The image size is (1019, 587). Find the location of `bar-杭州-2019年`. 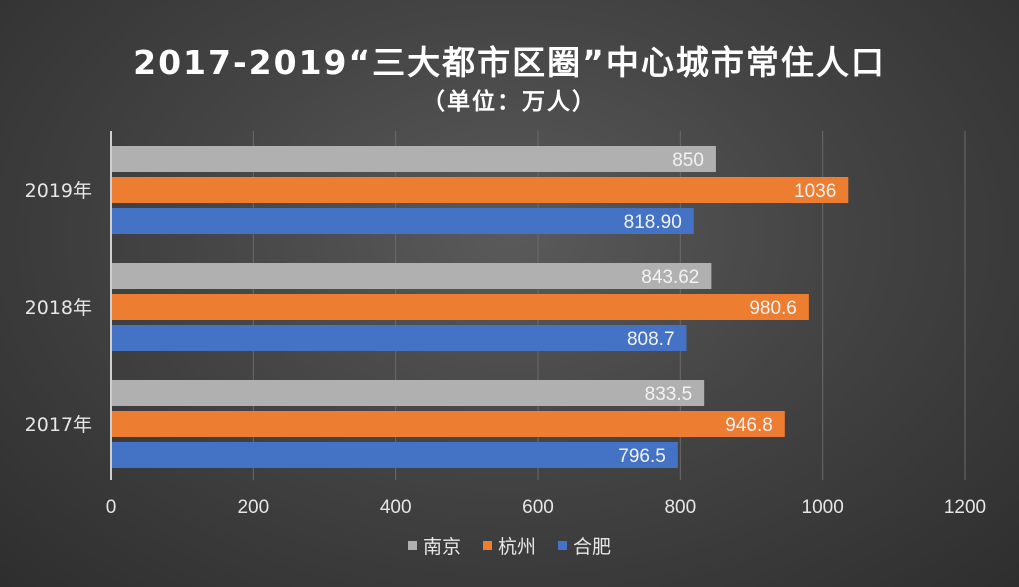

bar-杭州-2019年 is located at coordinates (480, 190).